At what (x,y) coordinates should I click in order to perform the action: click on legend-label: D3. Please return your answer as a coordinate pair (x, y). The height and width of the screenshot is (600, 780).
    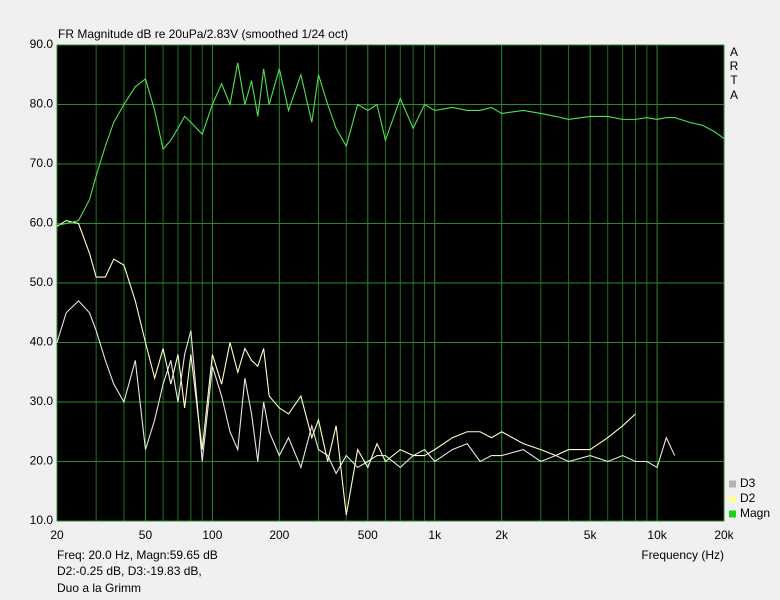
    Looking at the image, I should click on (748, 483).